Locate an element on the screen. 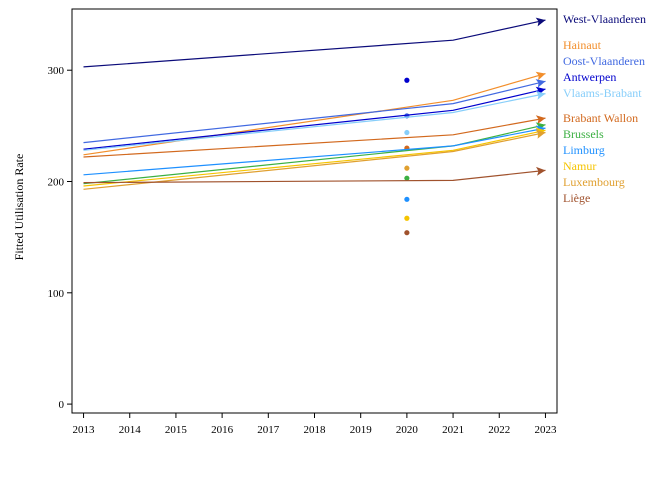 Image resolution: width=672 pixels, height=480 pixels. x-tick-label: 2019 is located at coordinates (361, 430).